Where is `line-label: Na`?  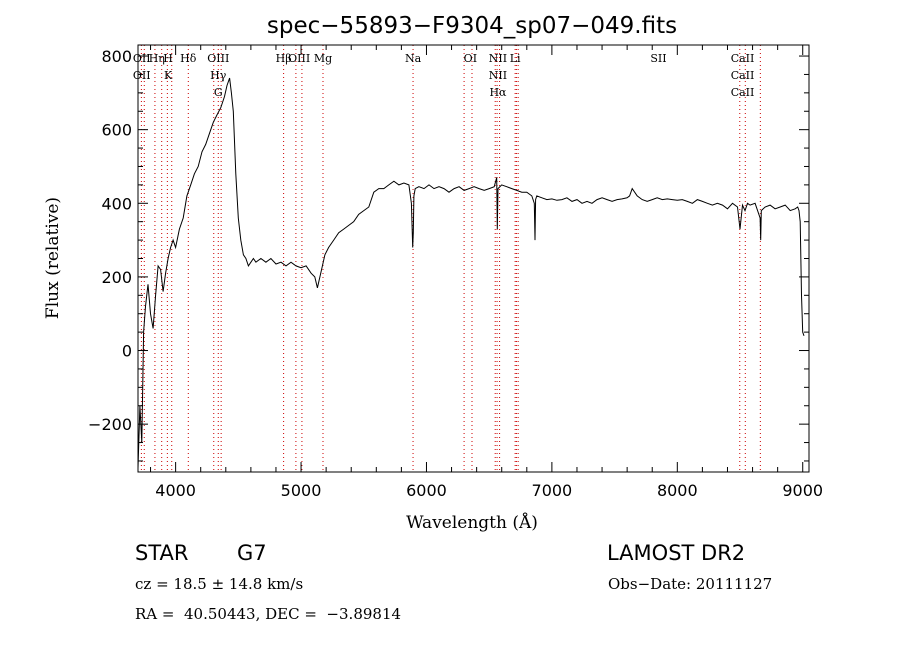
line-label: Na is located at coordinates (413, 58).